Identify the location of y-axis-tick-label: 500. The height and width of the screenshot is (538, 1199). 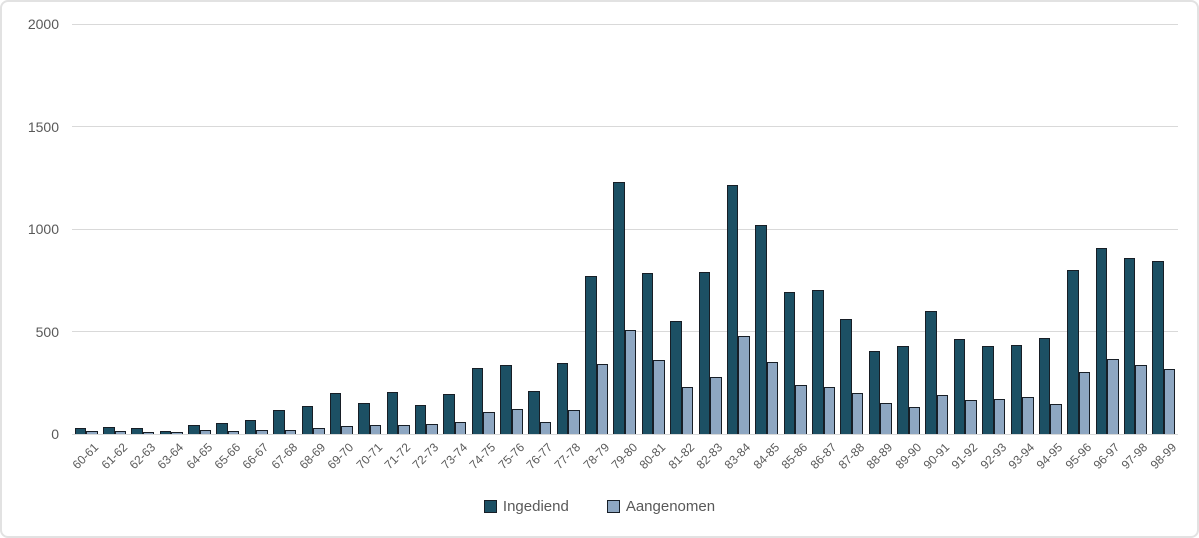
(47, 331).